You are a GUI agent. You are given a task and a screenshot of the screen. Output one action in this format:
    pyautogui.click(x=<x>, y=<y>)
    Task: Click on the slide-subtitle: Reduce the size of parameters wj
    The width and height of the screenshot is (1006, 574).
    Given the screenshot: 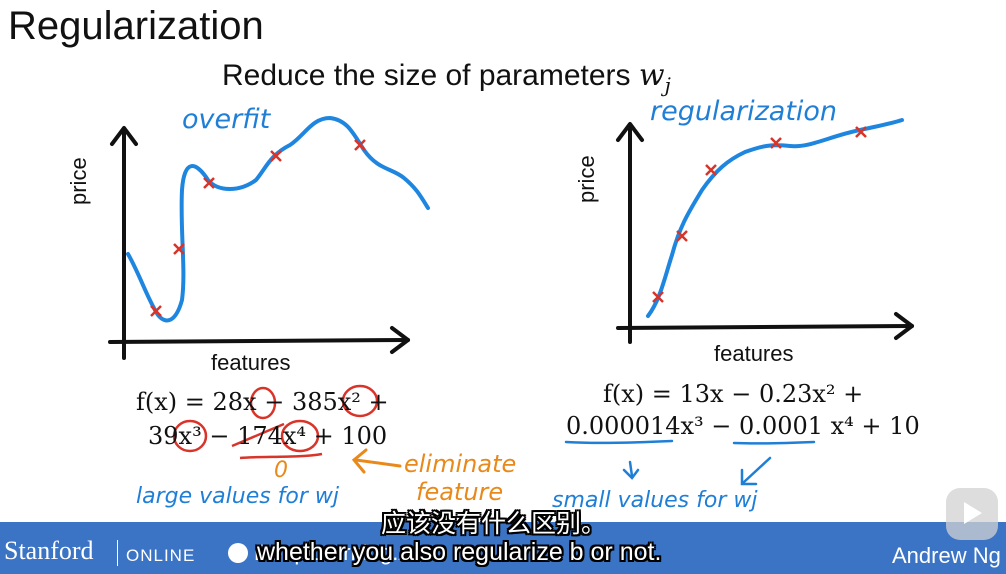 What is the action you would take?
    pyautogui.click(x=446, y=77)
    